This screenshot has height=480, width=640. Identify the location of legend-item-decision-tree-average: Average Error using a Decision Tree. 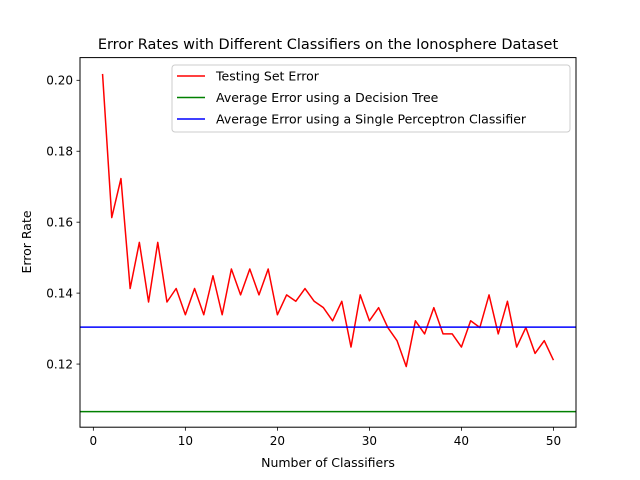
(308, 97).